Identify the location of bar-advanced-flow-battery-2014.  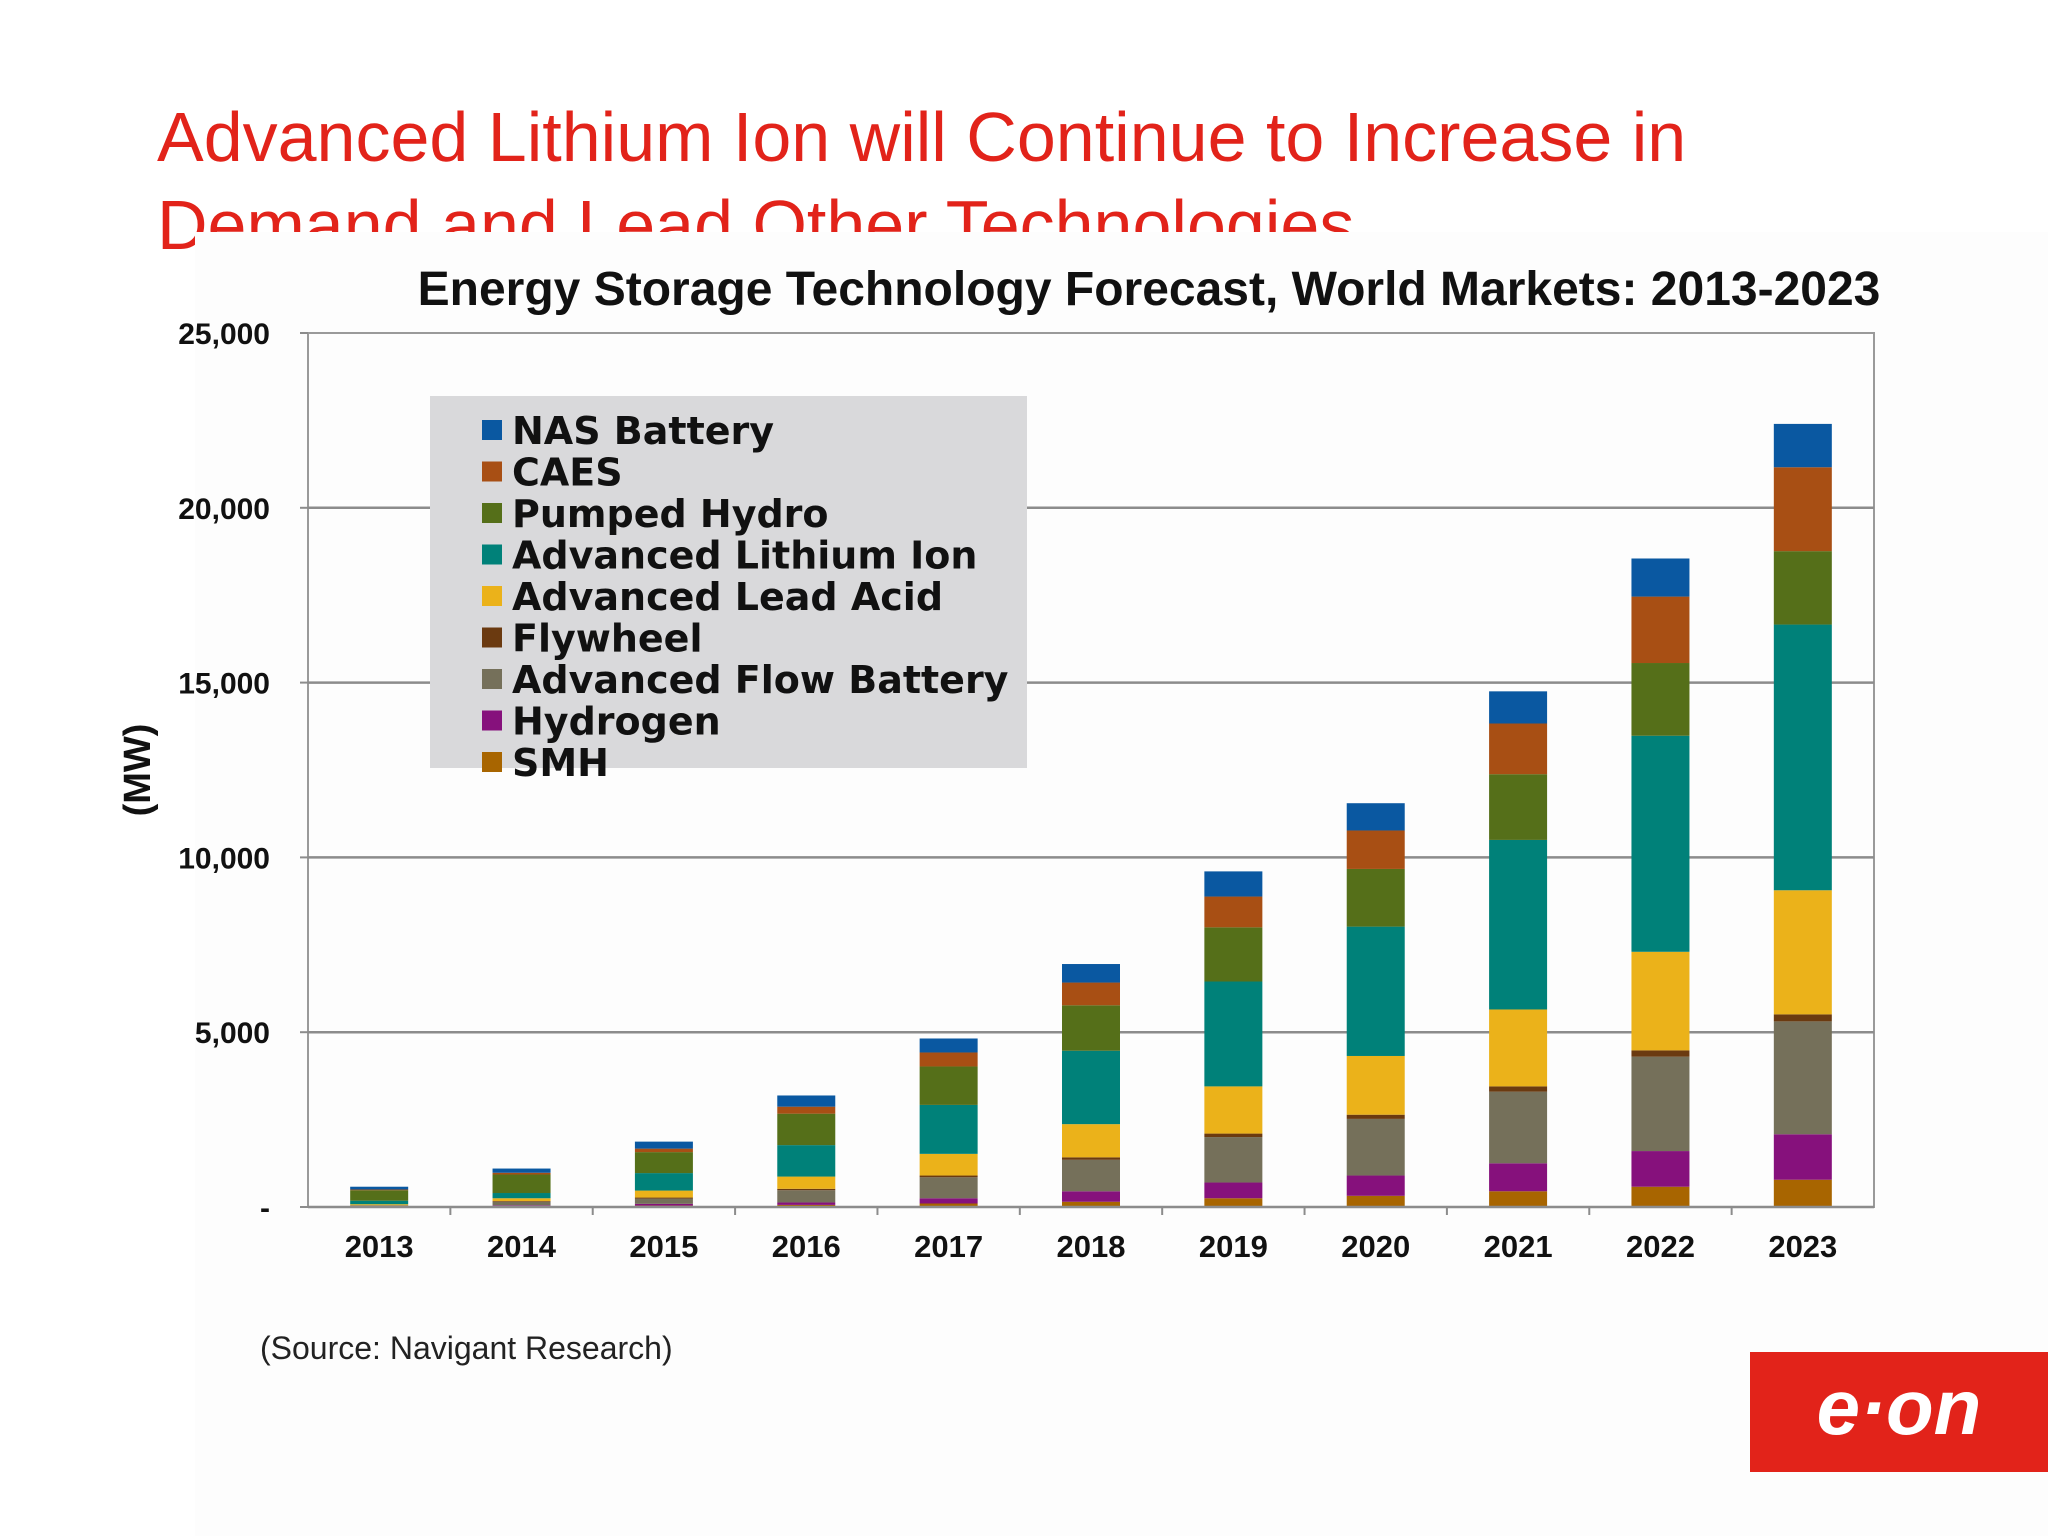
(521, 1203).